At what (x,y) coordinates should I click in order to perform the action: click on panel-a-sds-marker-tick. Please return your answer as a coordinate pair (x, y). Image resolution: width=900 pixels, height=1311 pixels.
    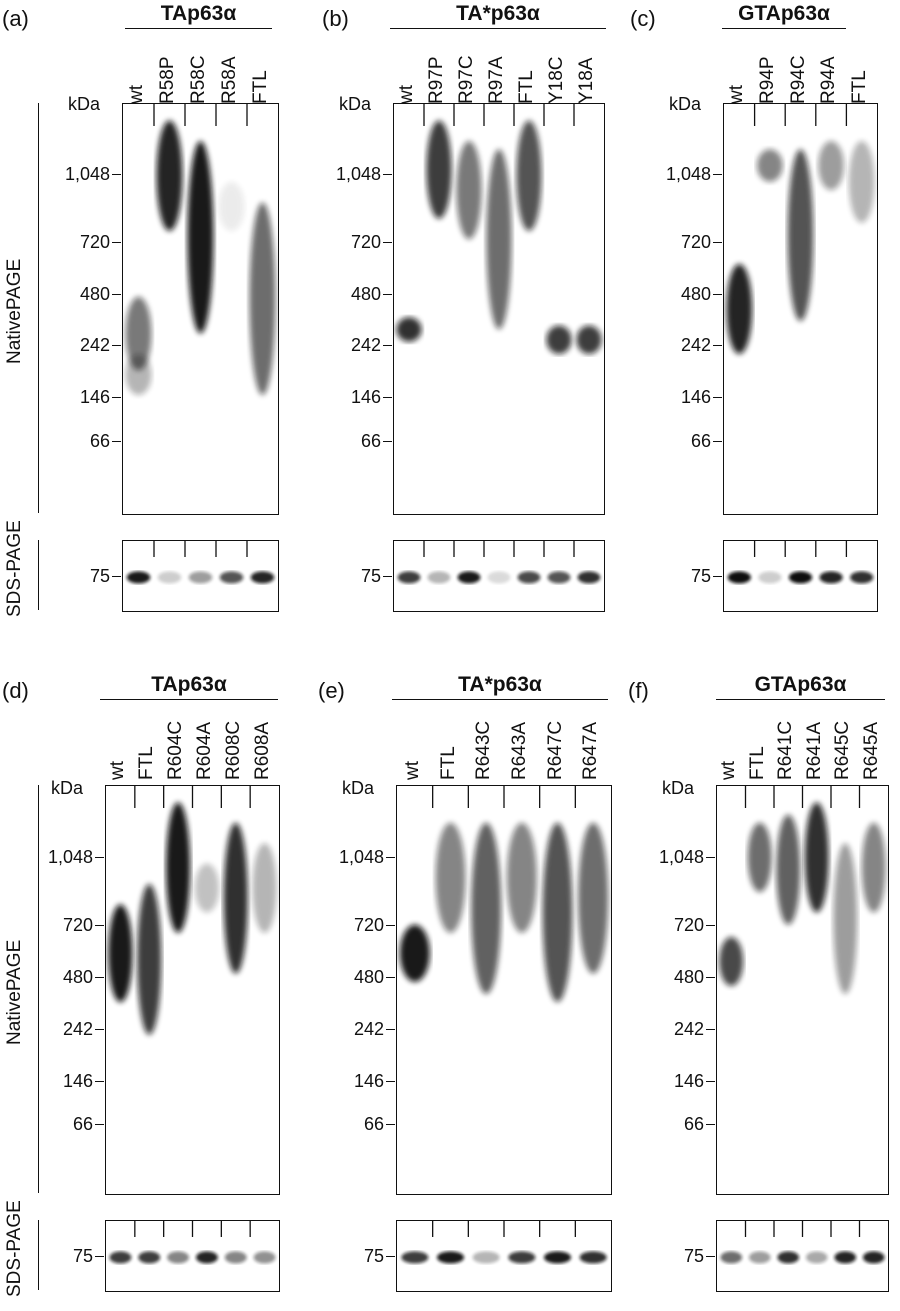
    Looking at the image, I should click on (116, 577).